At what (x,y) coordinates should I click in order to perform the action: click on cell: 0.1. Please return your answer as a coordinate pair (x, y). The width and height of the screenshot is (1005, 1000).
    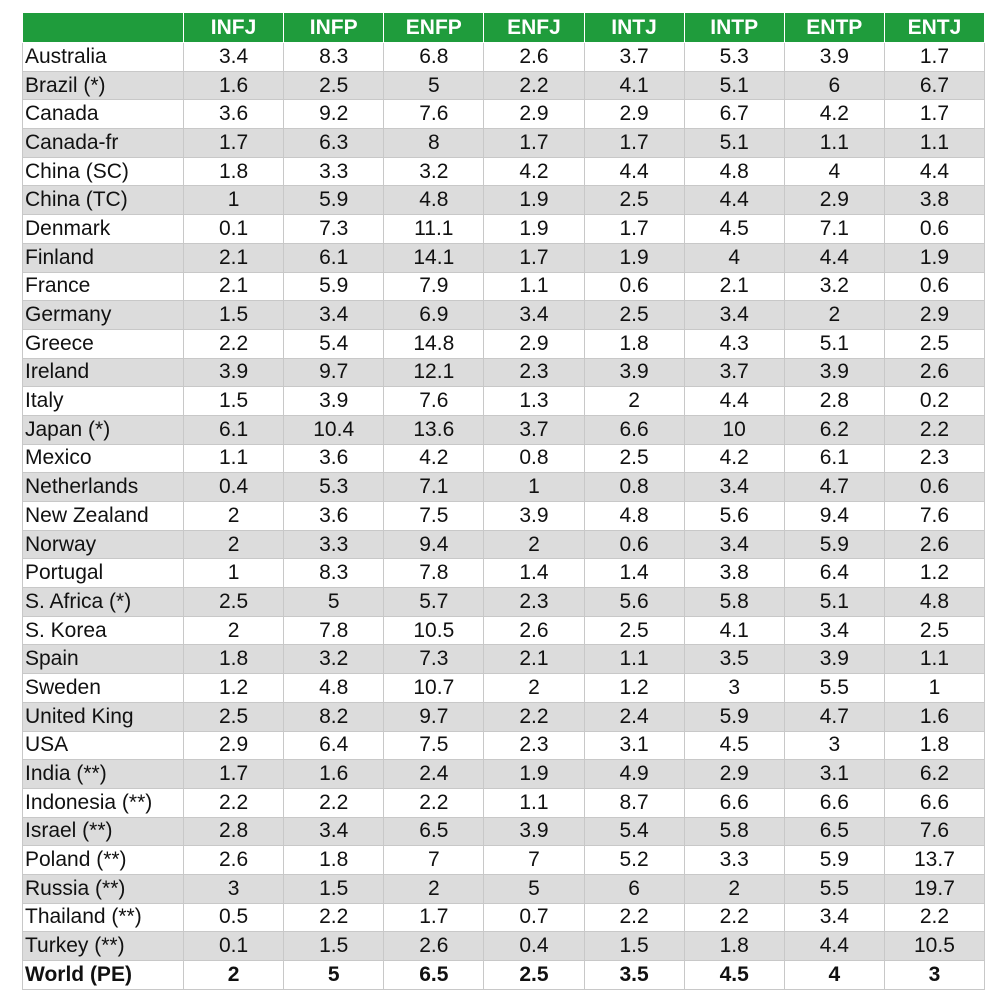
    Looking at the image, I should click on (233, 946).